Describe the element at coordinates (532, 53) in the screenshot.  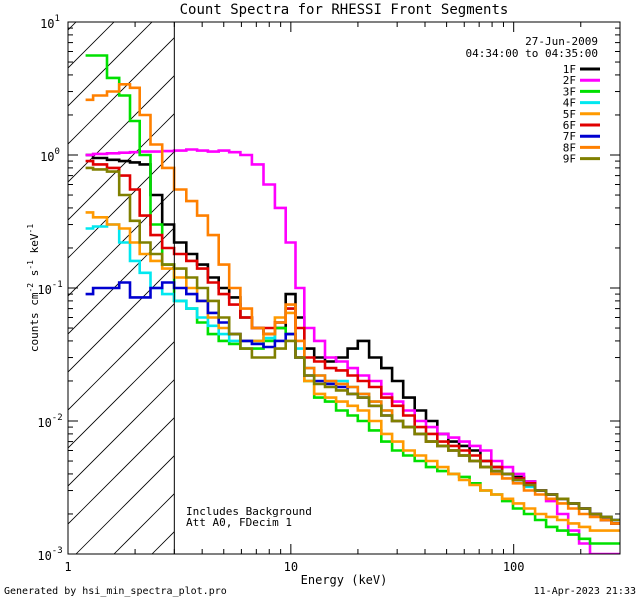
I see `time-range-label: 04:34:00 to 04:35:00` at that location.